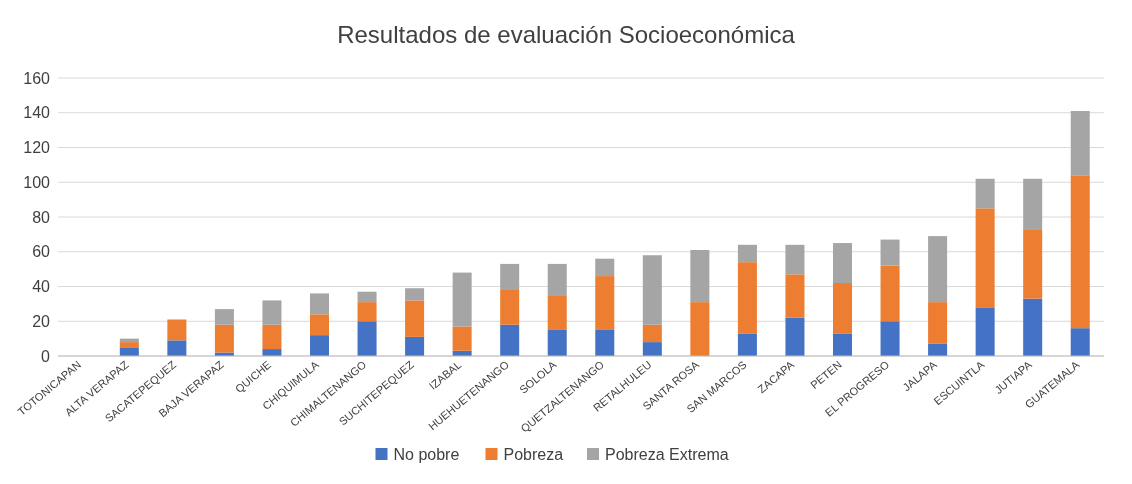  Describe the element at coordinates (41, 252) in the screenshot. I see `y-tick-label: 60` at that location.